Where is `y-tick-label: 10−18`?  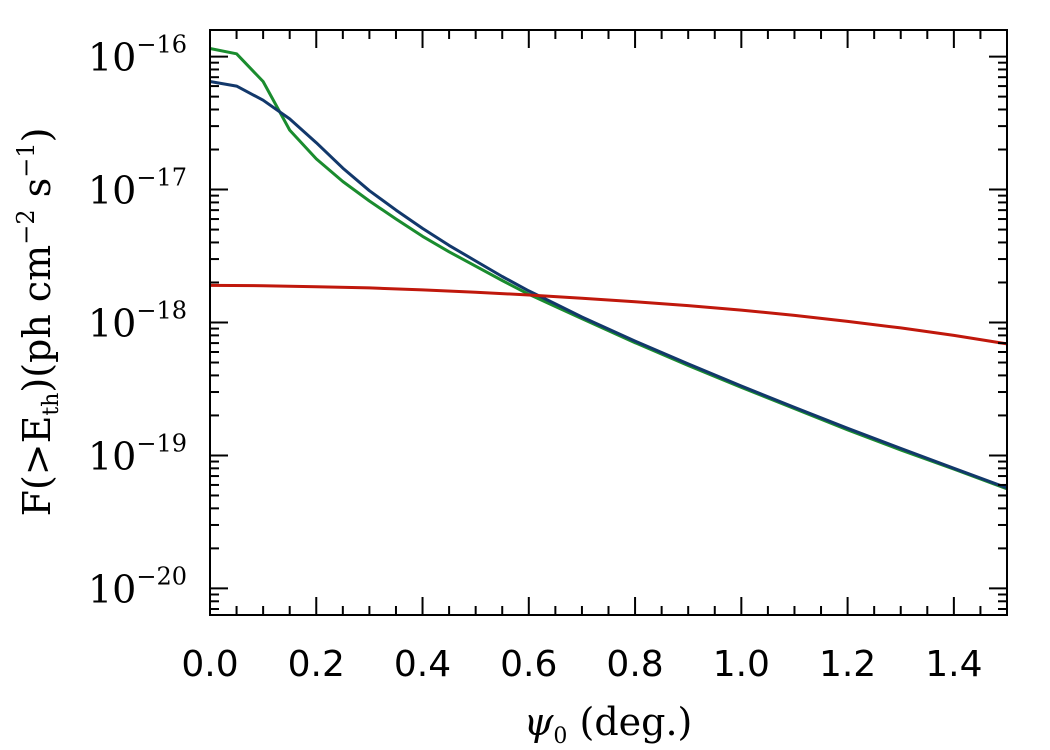 y-tick-label: 10−18 is located at coordinates (137, 321).